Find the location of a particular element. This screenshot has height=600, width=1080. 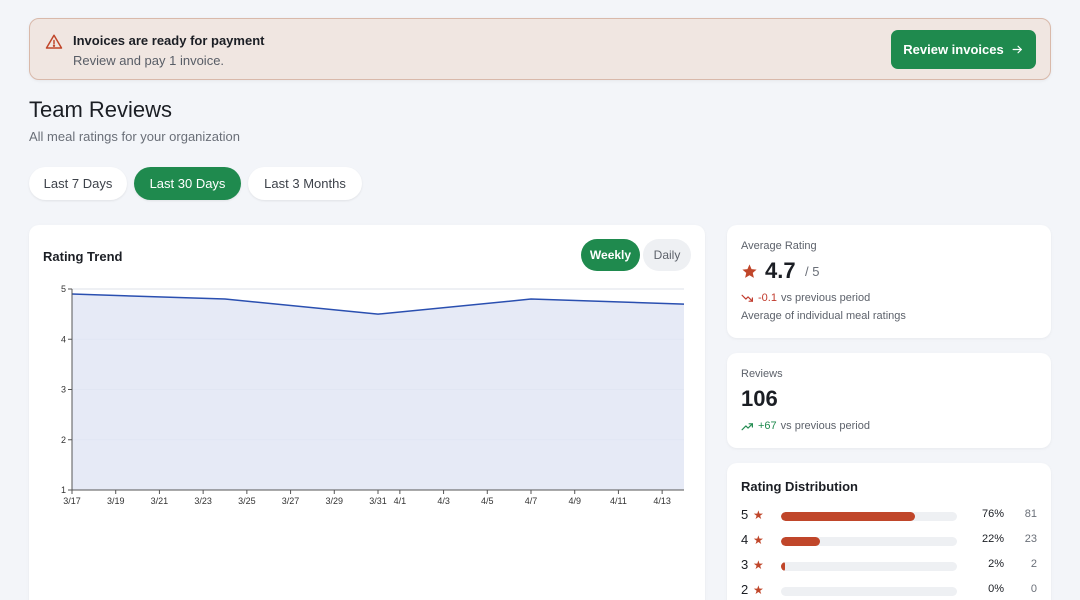

row-count: 81 is located at coordinates (1030, 514).